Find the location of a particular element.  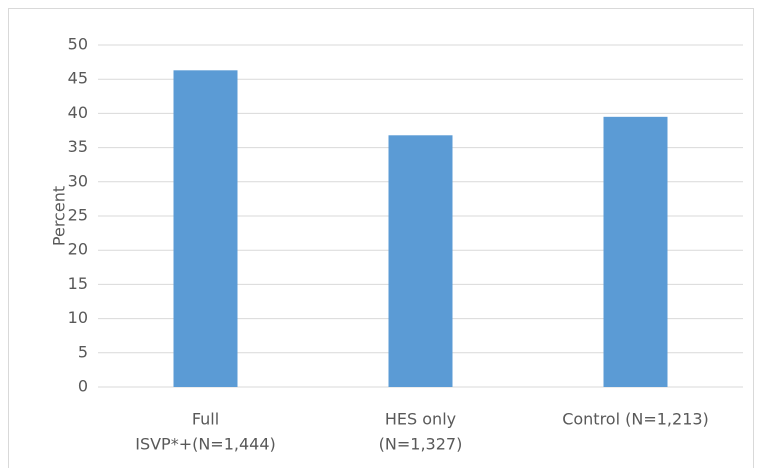

y-tick-label: 45 is located at coordinates (78, 78).